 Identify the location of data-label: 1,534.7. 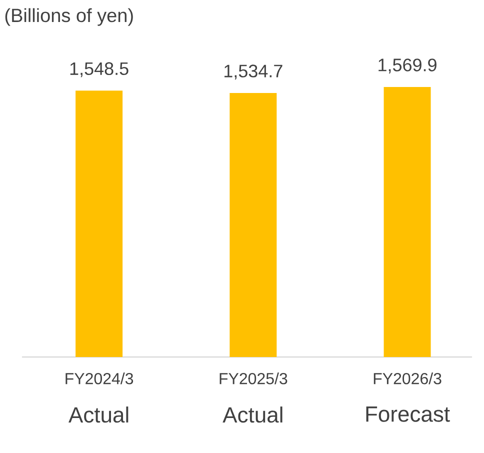
(253, 72).